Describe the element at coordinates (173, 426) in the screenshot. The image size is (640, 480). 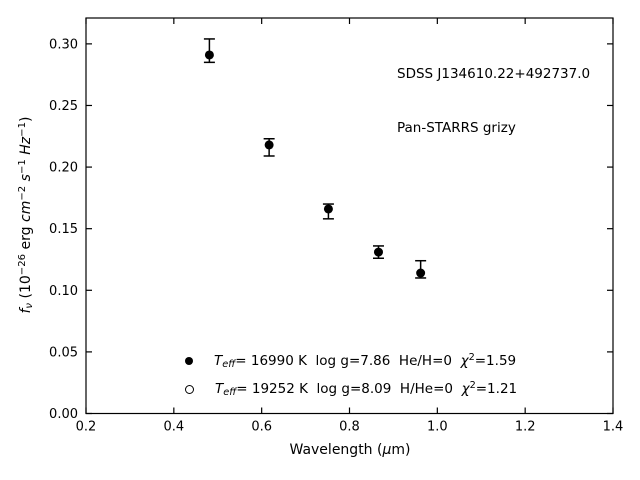
I see `x-tick-label: 0.4` at that location.